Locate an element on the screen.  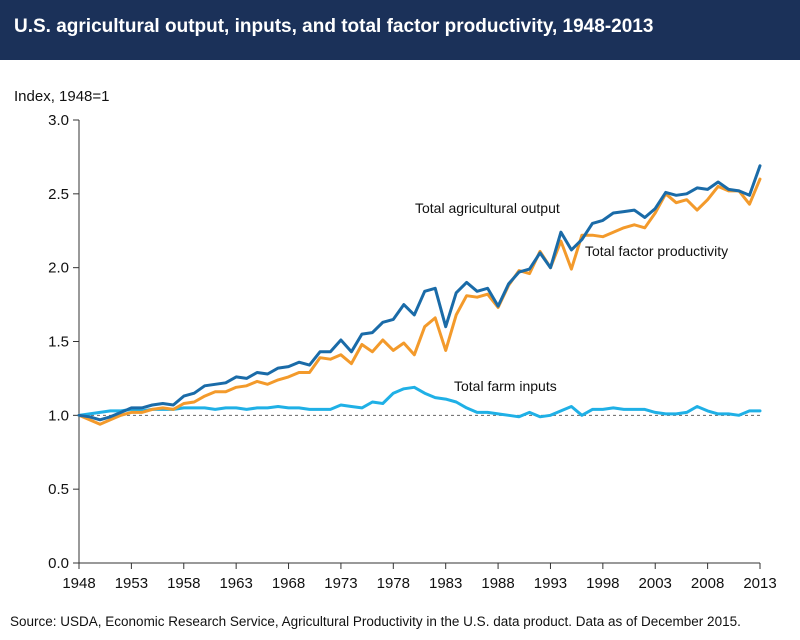
x-tick-label: 2008 is located at coordinates (707, 583).